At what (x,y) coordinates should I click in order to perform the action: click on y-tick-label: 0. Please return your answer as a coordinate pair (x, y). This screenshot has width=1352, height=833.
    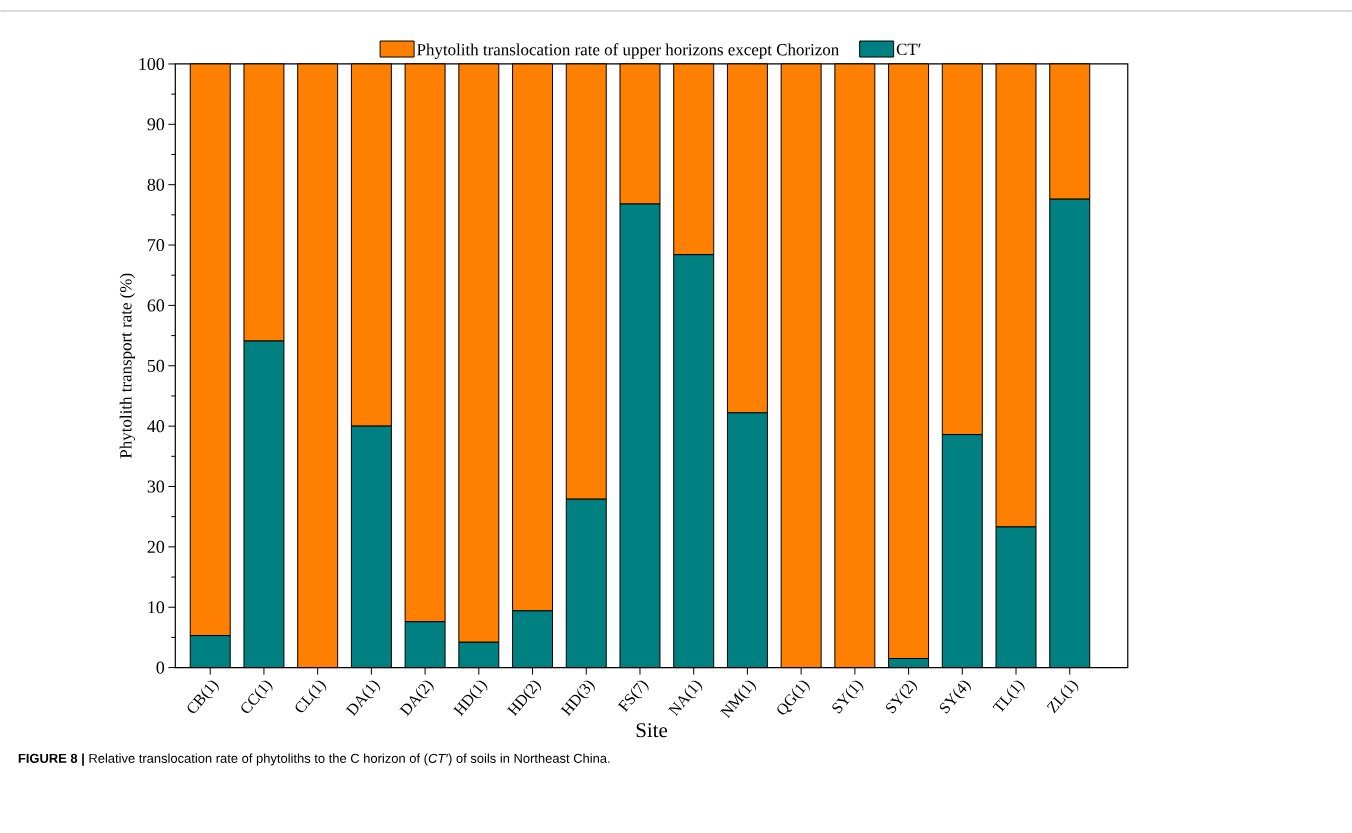
    Looking at the image, I should click on (160, 667).